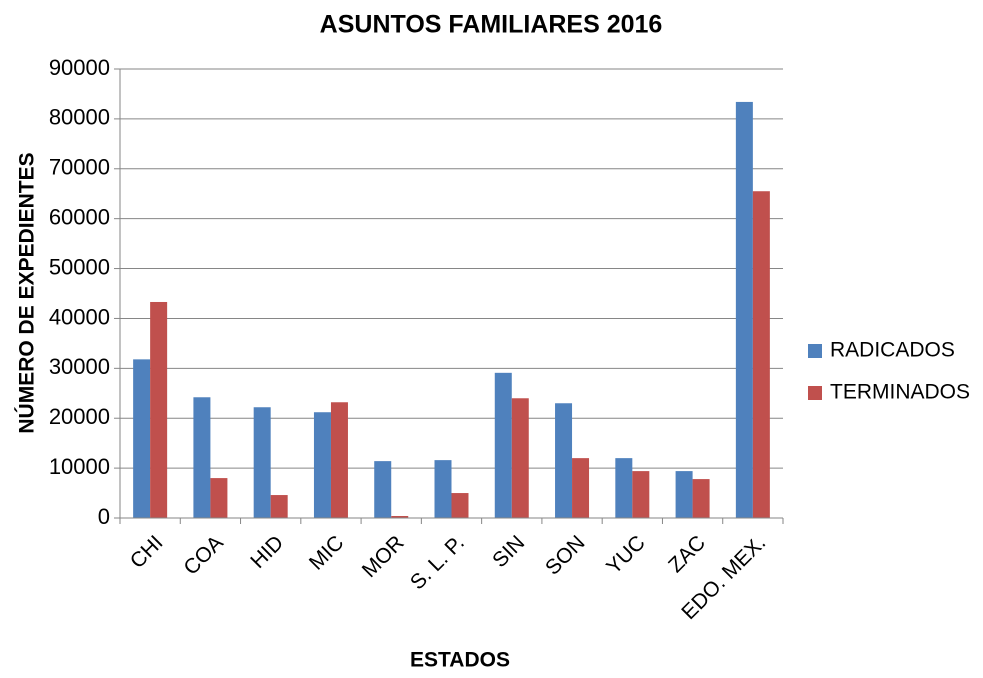  What do you see at coordinates (104, 516) in the screenshot?
I see `y-tick-label: 0` at bounding box center [104, 516].